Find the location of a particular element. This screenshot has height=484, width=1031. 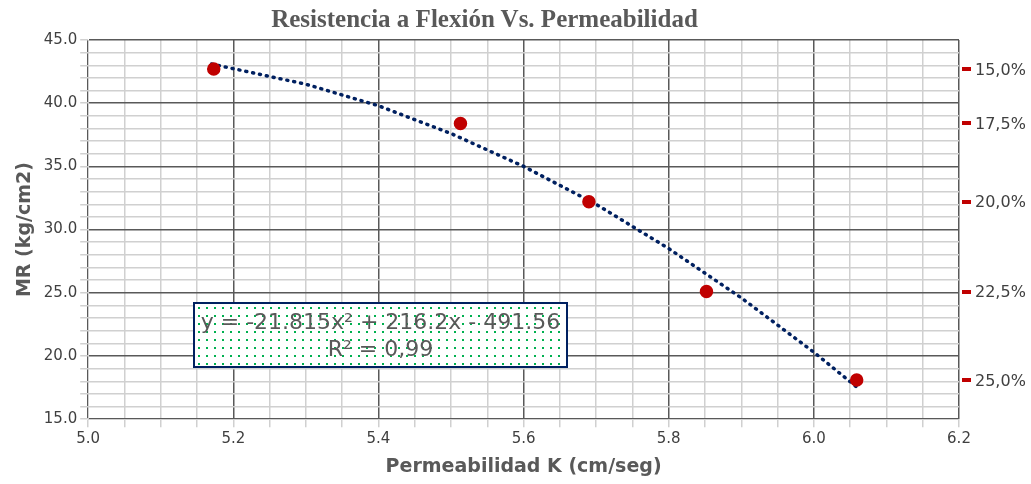

text: 20,0% is located at coordinates (1000, 202).